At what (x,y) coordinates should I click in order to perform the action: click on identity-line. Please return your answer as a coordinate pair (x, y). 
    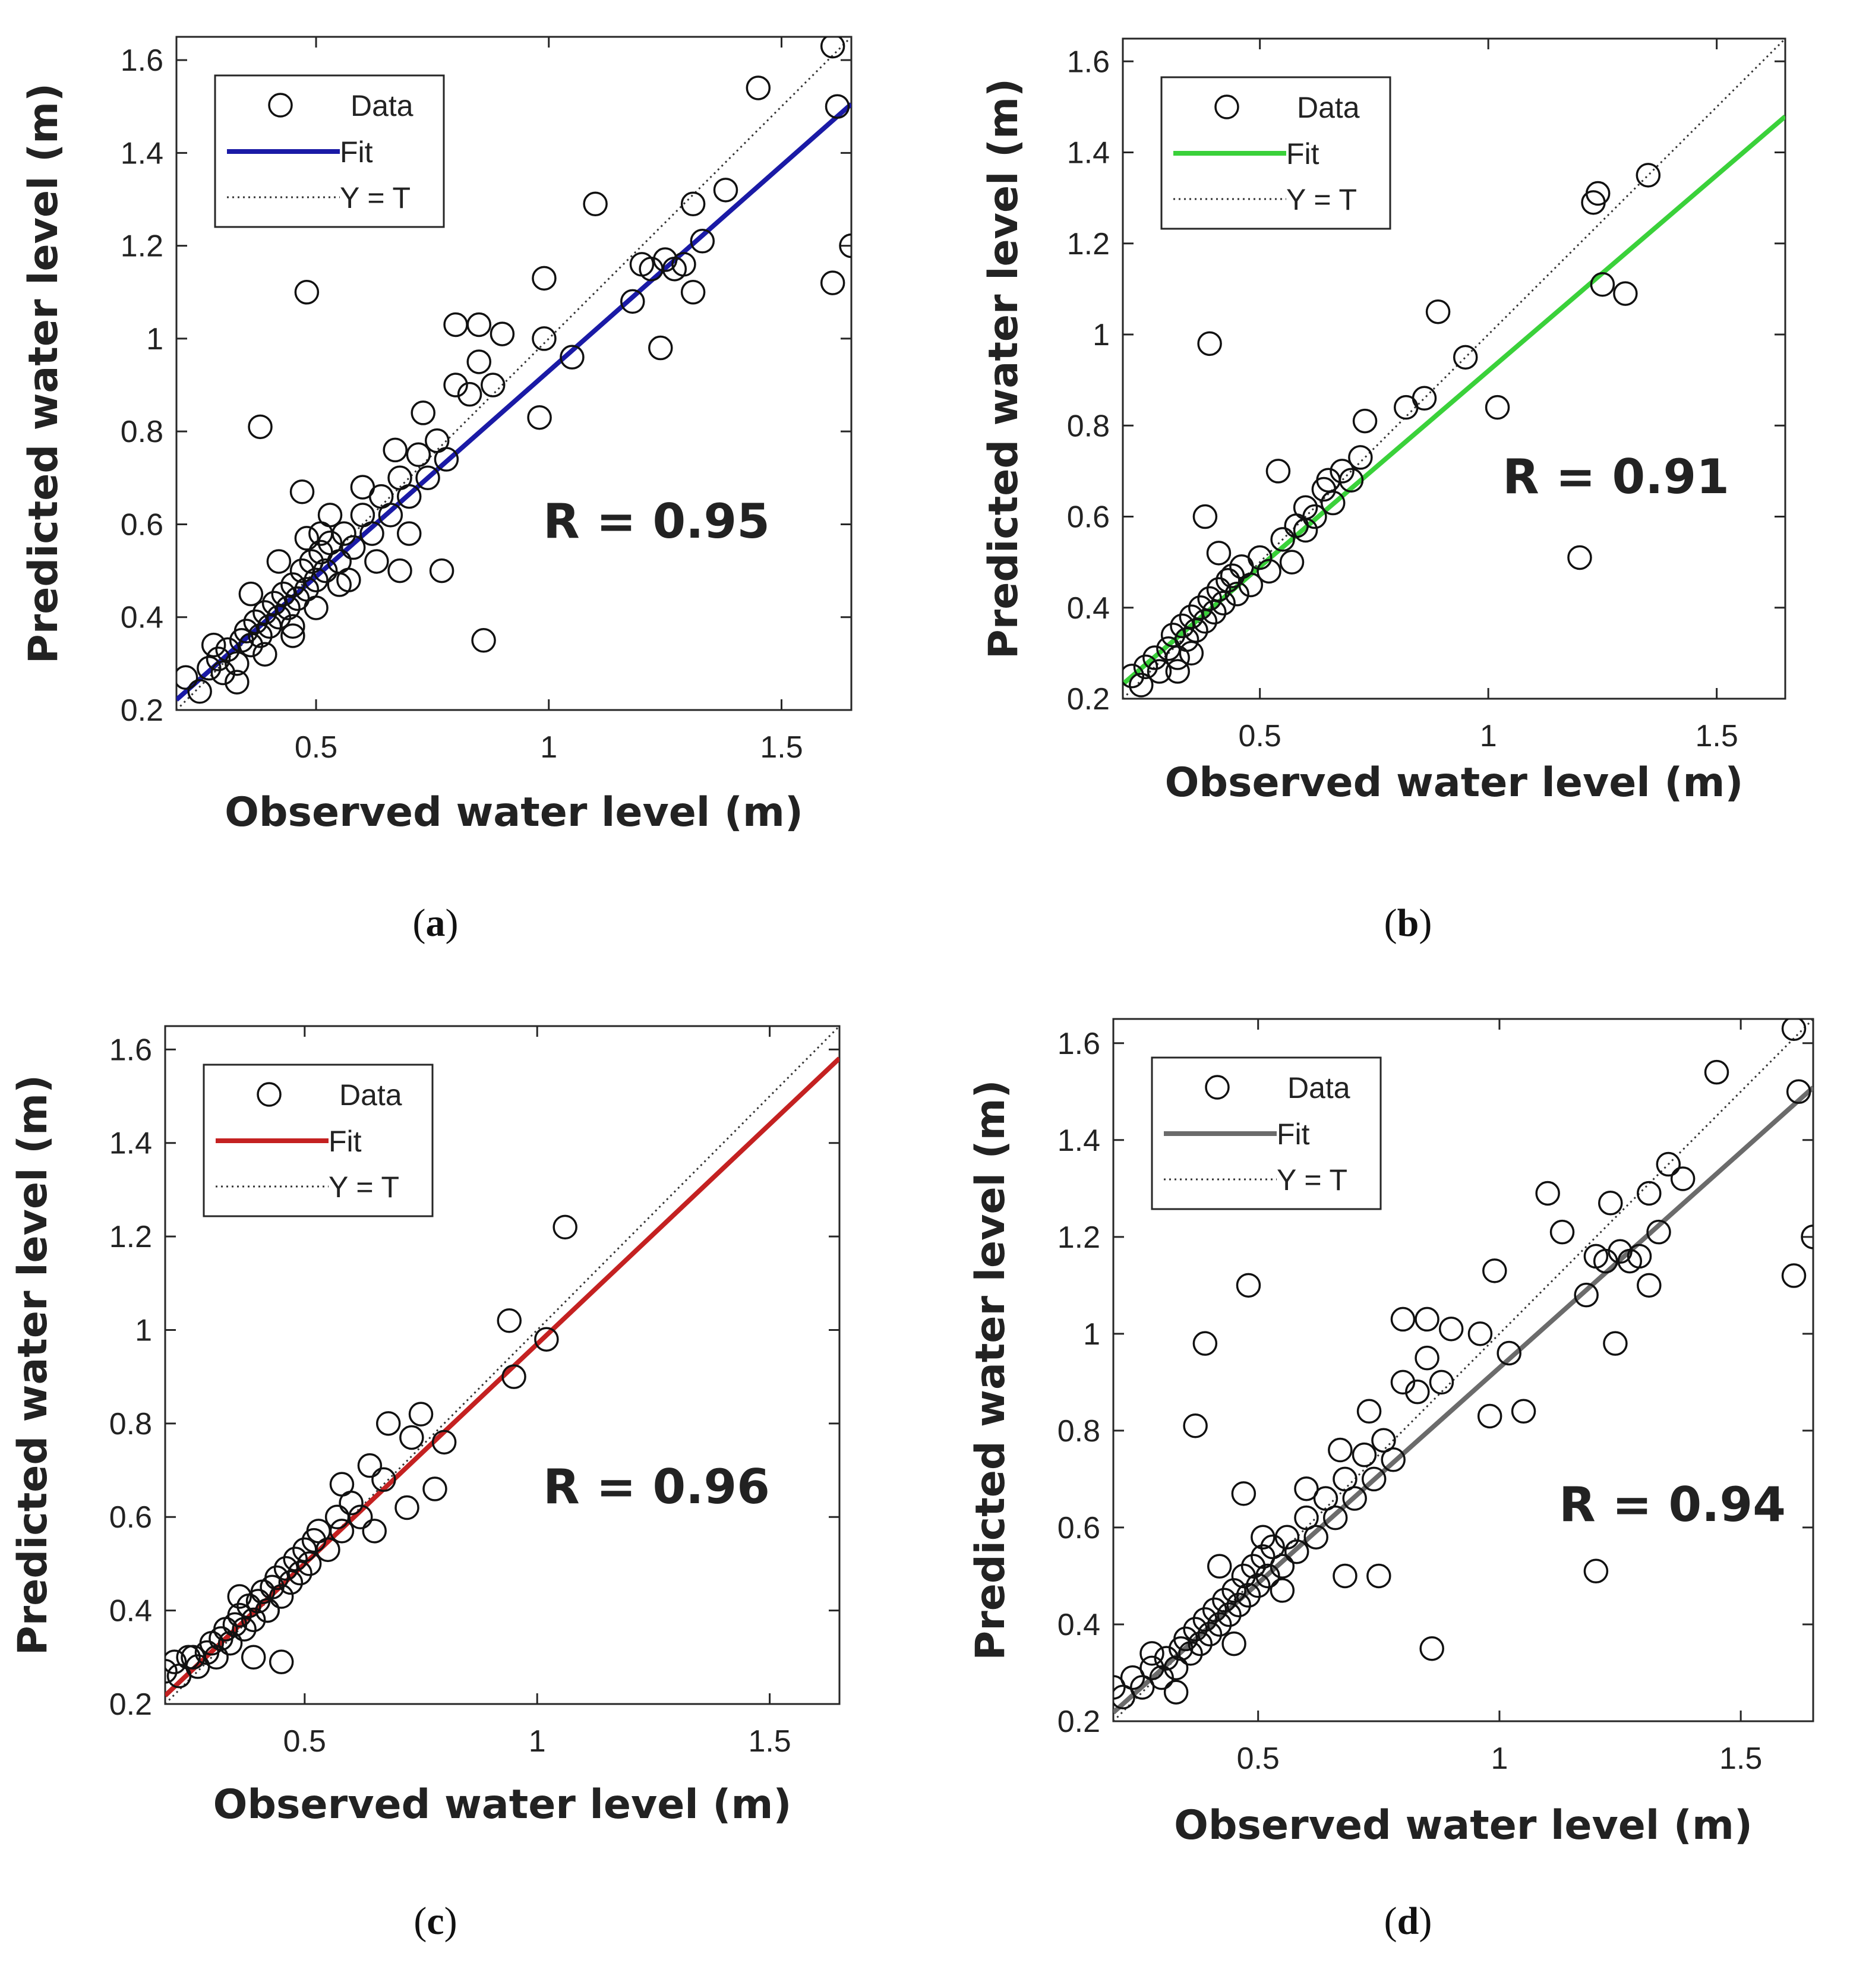
    Looking at the image, I should click on (502, 1365).